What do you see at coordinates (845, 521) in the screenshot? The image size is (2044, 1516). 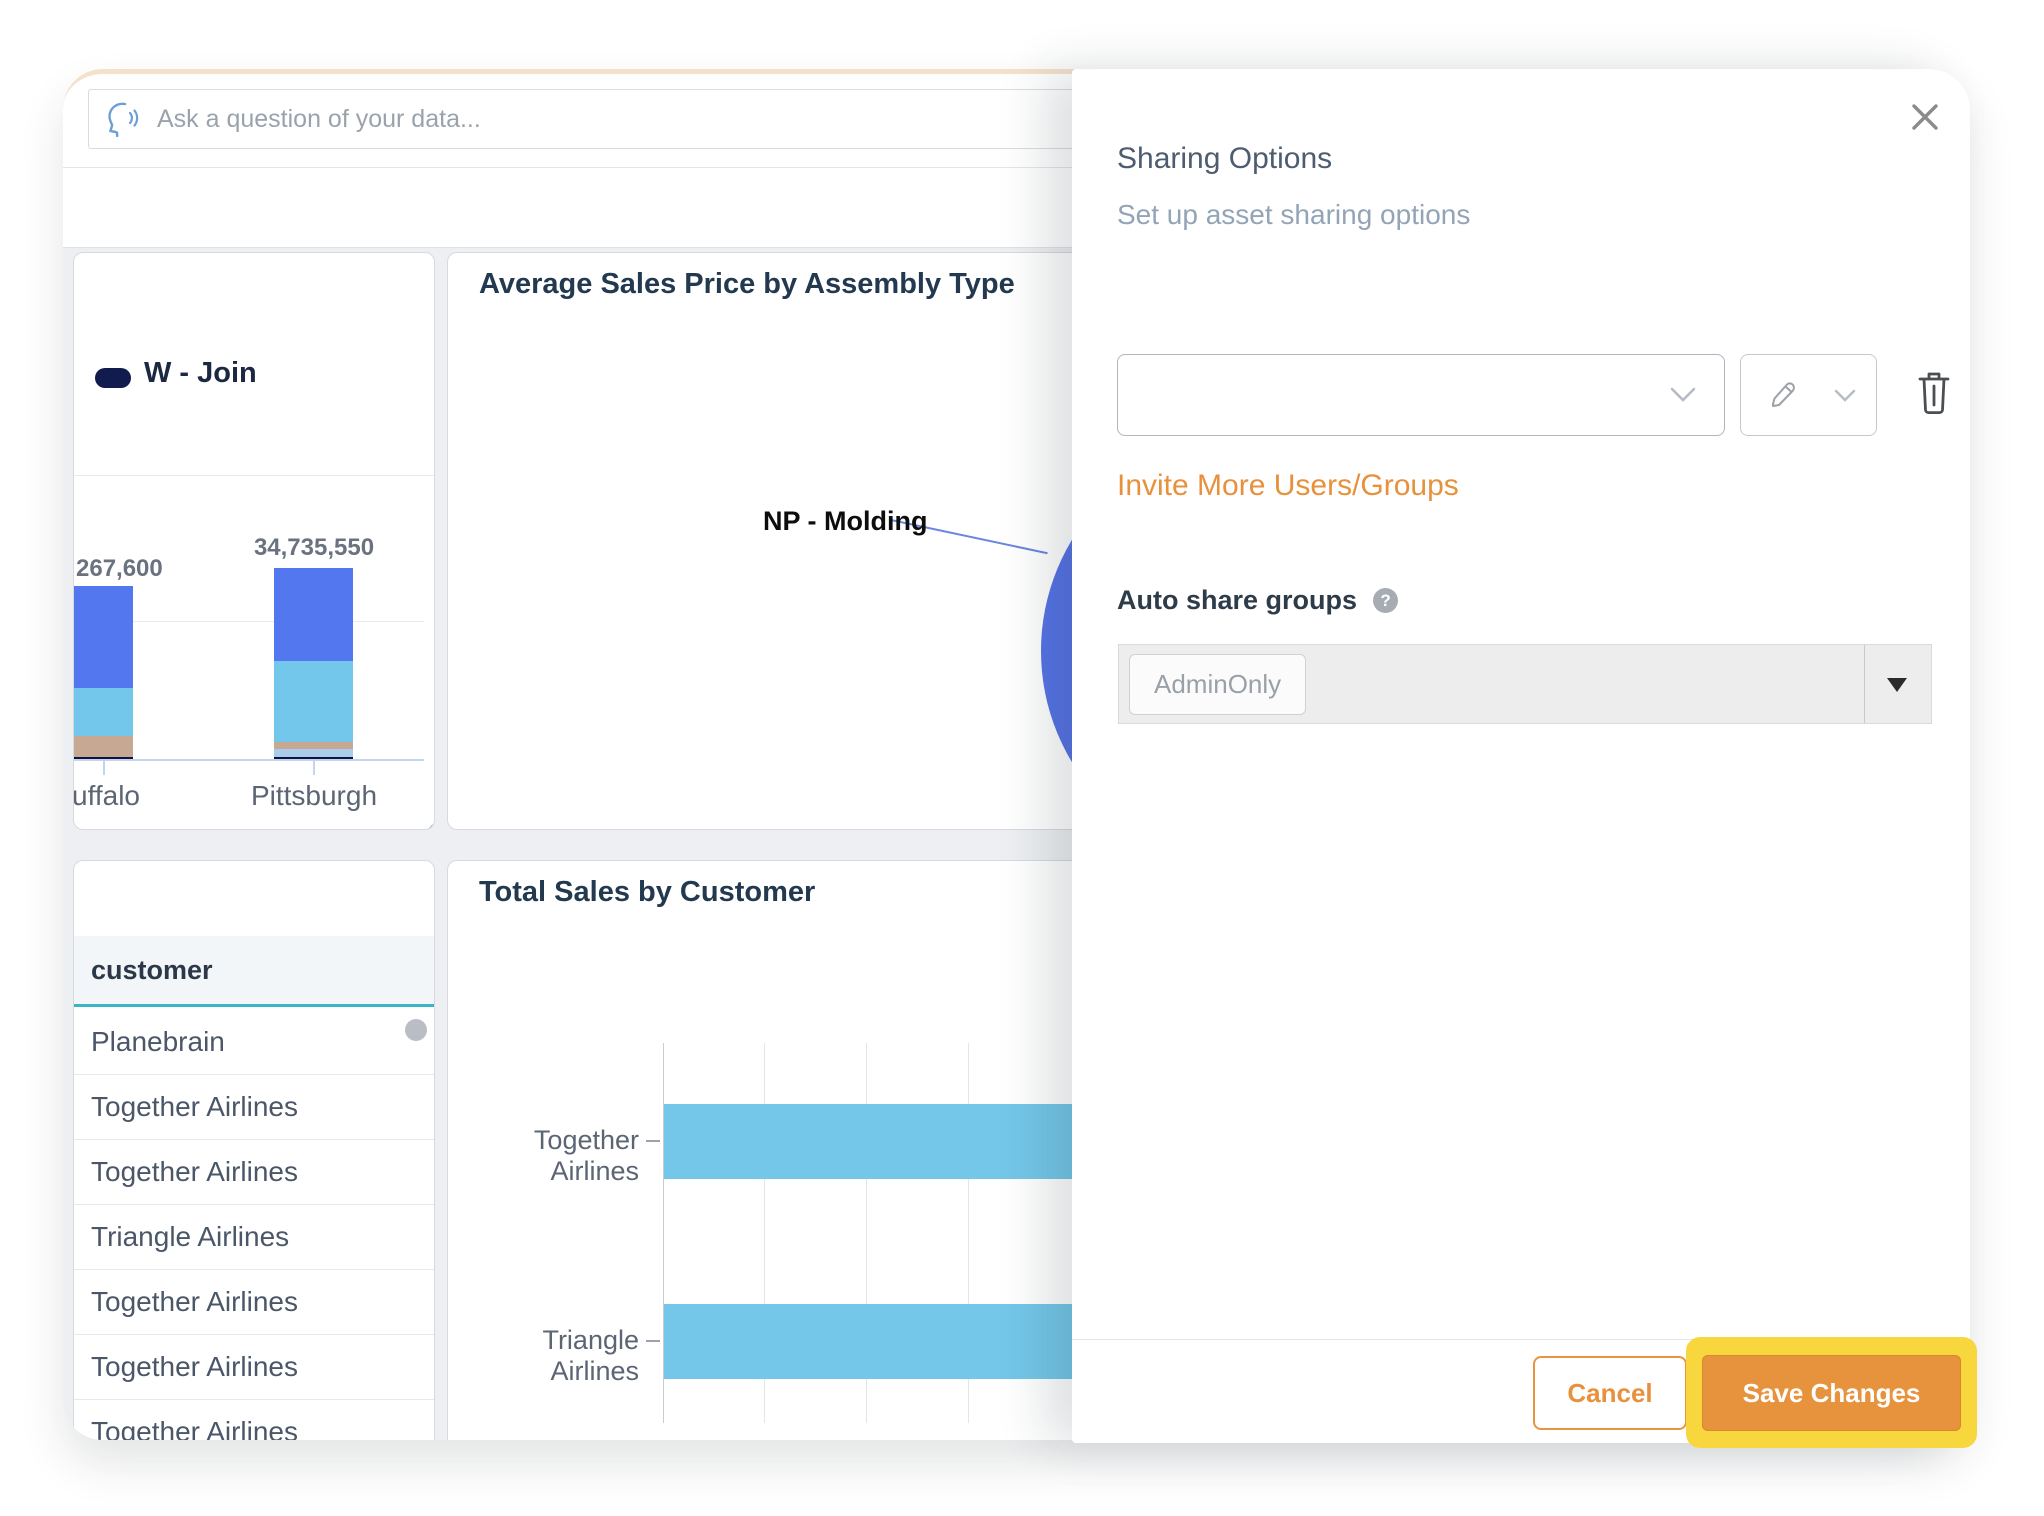 I see `pie-slice-label: NP - Molding` at bounding box center [845, 521].